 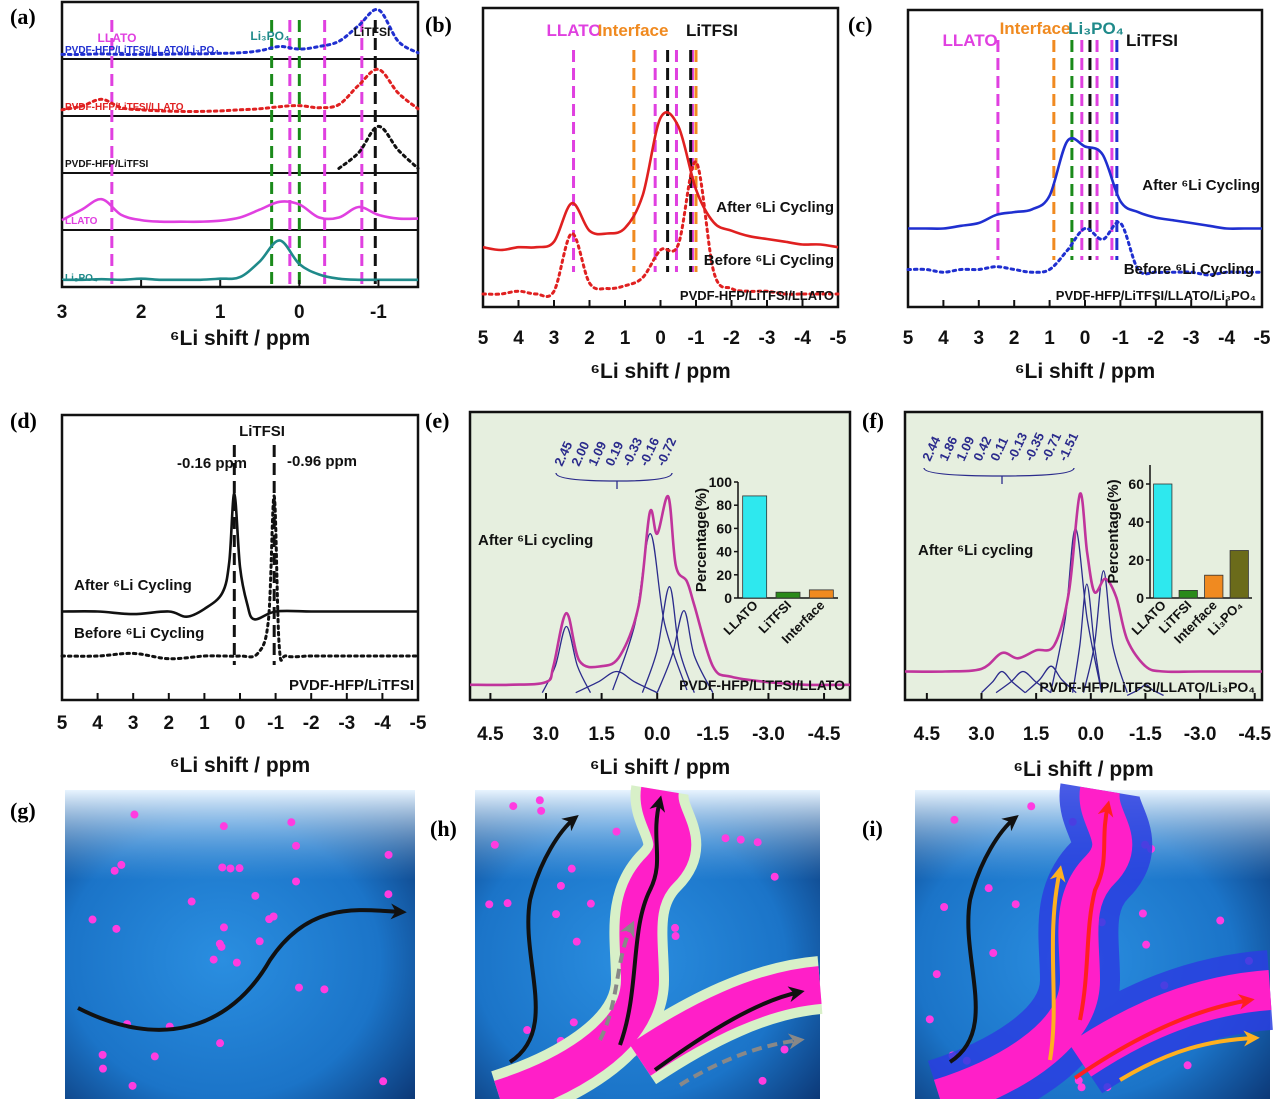 I want to click on interface-path-arrow, so click(x=741, y=1060).